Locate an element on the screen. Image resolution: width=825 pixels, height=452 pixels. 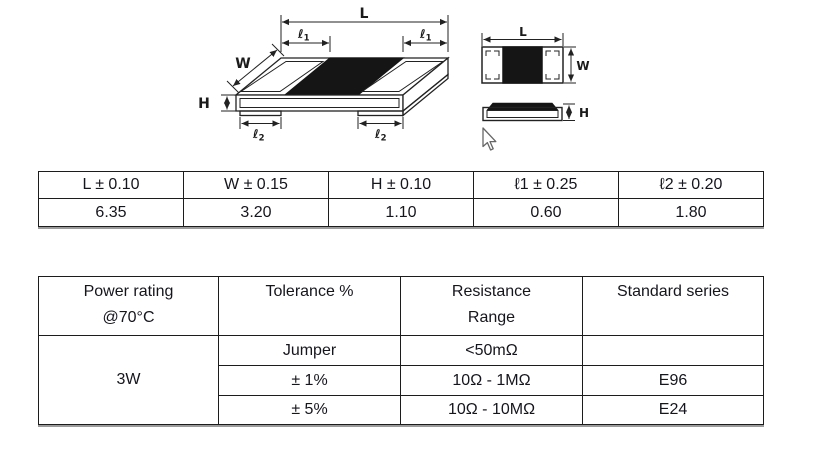
label-H: H is located at coordinates (204, 104).